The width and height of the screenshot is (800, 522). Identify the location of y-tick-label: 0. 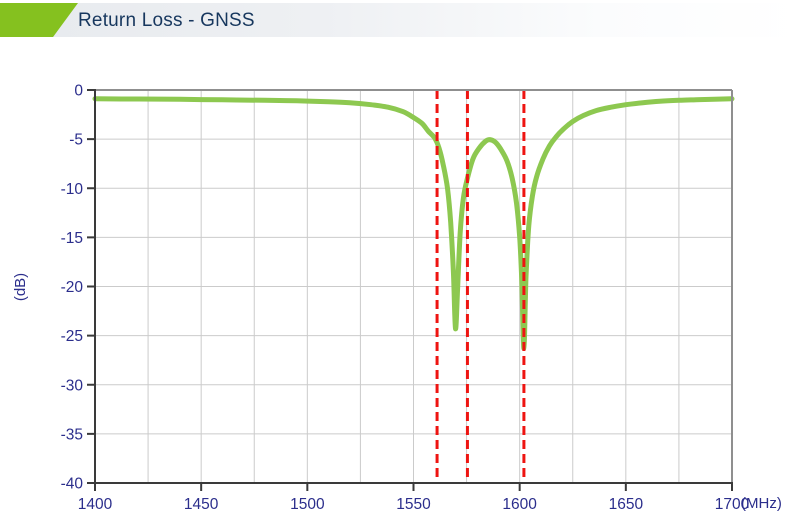
(78, 91).